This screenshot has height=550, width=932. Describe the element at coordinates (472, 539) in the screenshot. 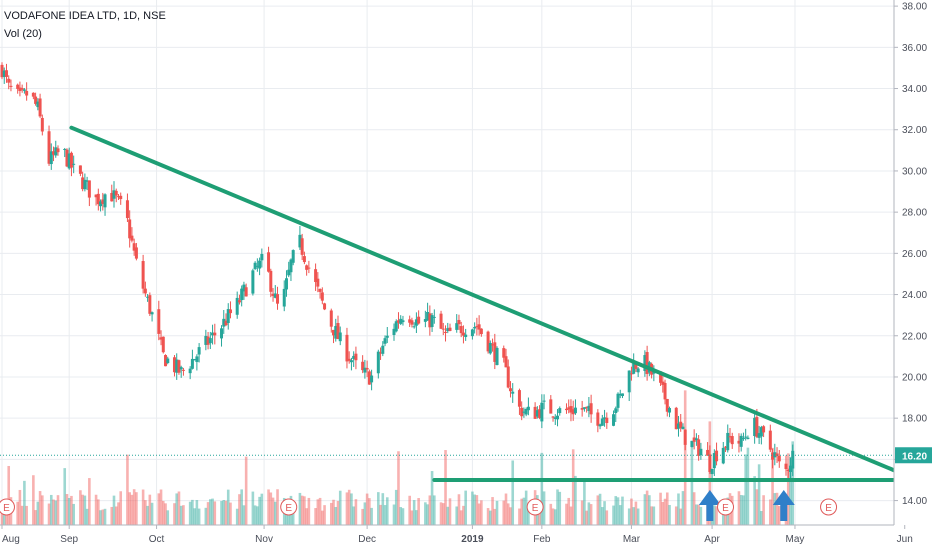

I see `time-tick-label: 2019` at that location.